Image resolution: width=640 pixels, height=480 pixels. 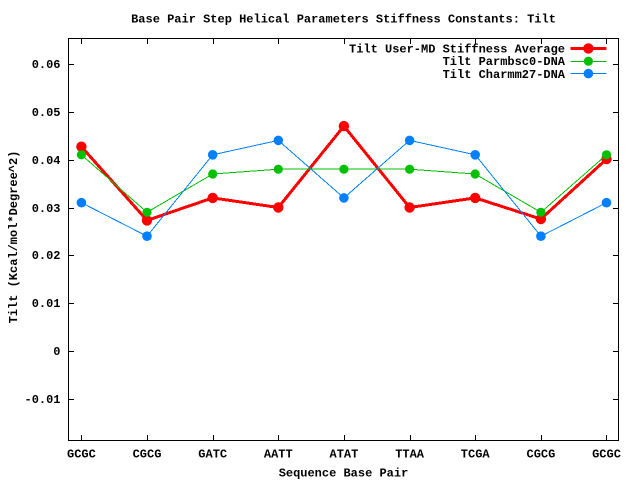 What do you see at coordinates (344, 473) in the screenshot?
I see `svg-text: Sequence Base Pair` at bounding box center [344, 473].